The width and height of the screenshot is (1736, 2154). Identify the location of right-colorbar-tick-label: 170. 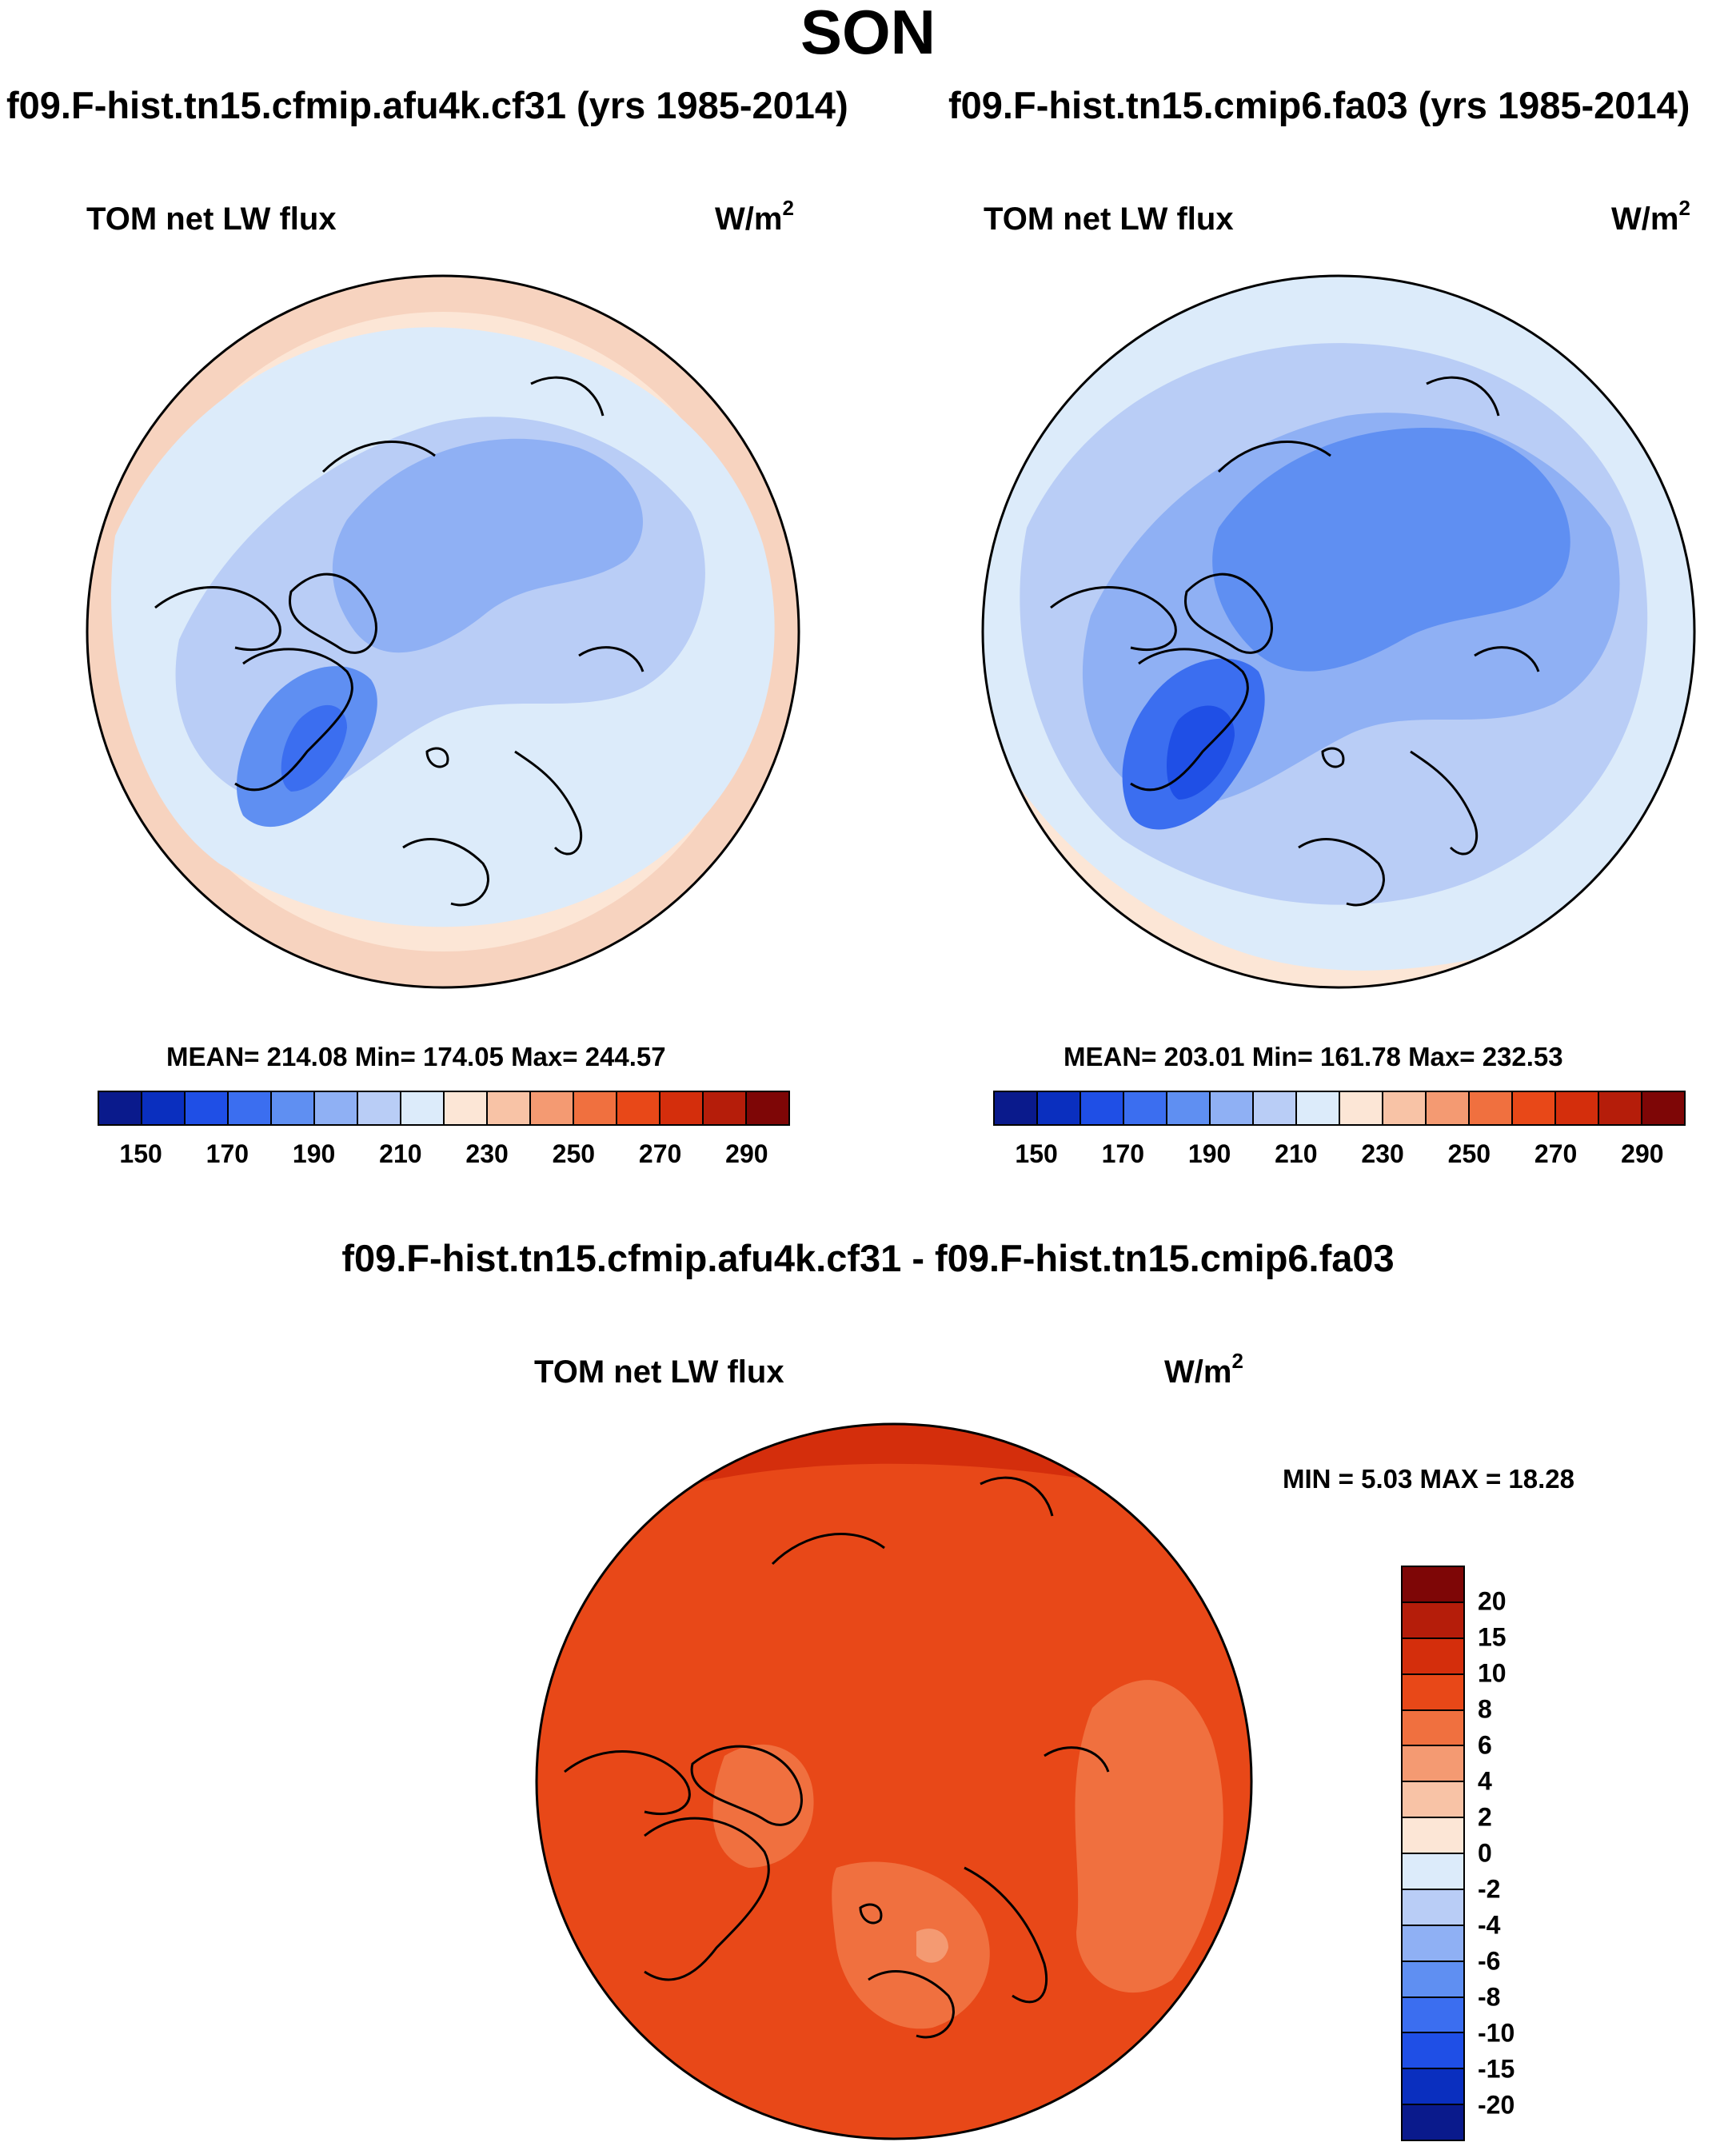
(1123, 1153).